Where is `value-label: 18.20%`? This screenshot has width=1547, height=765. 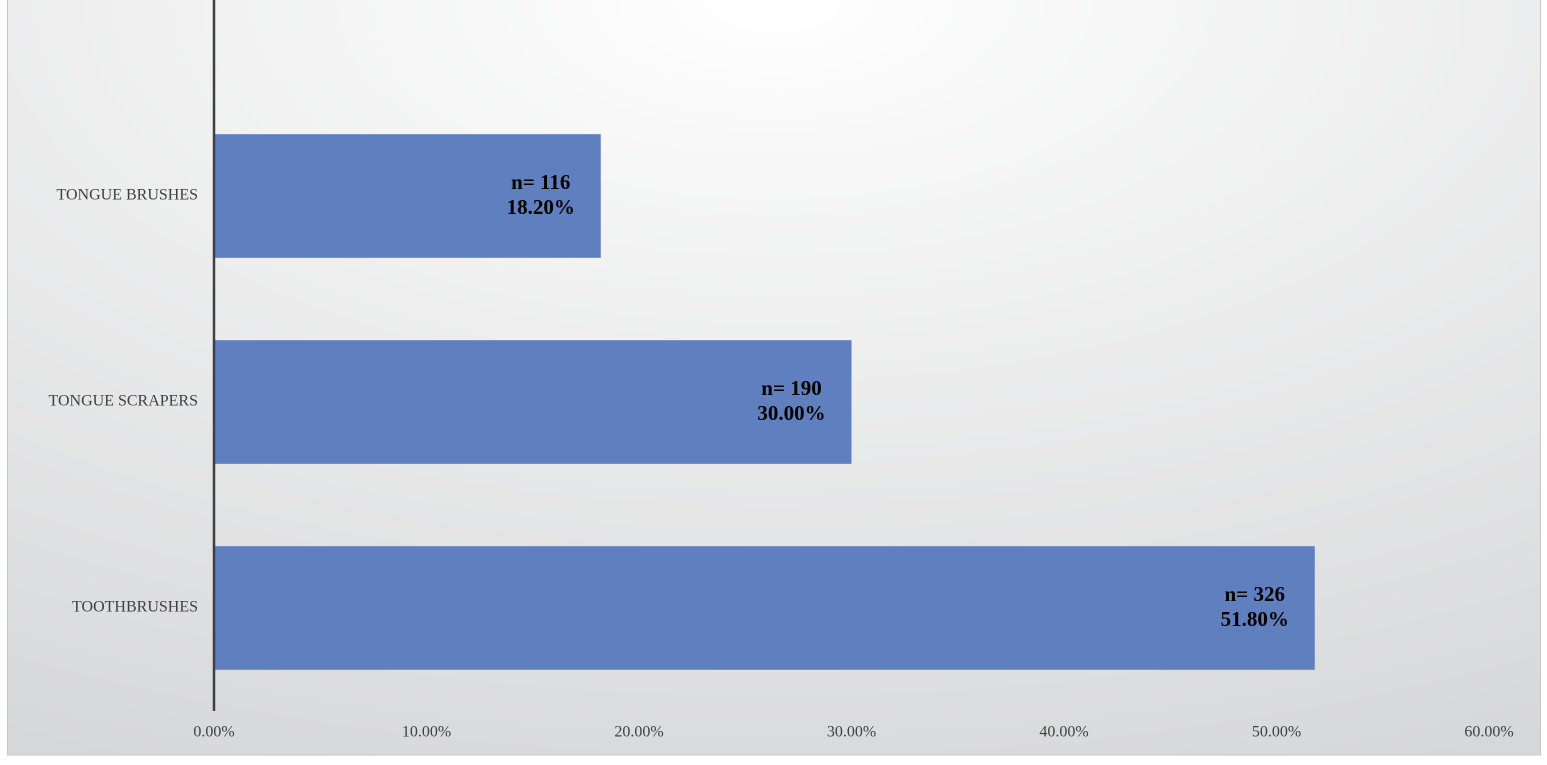
value-label: 18.20% is located at coordinates (541, 207).